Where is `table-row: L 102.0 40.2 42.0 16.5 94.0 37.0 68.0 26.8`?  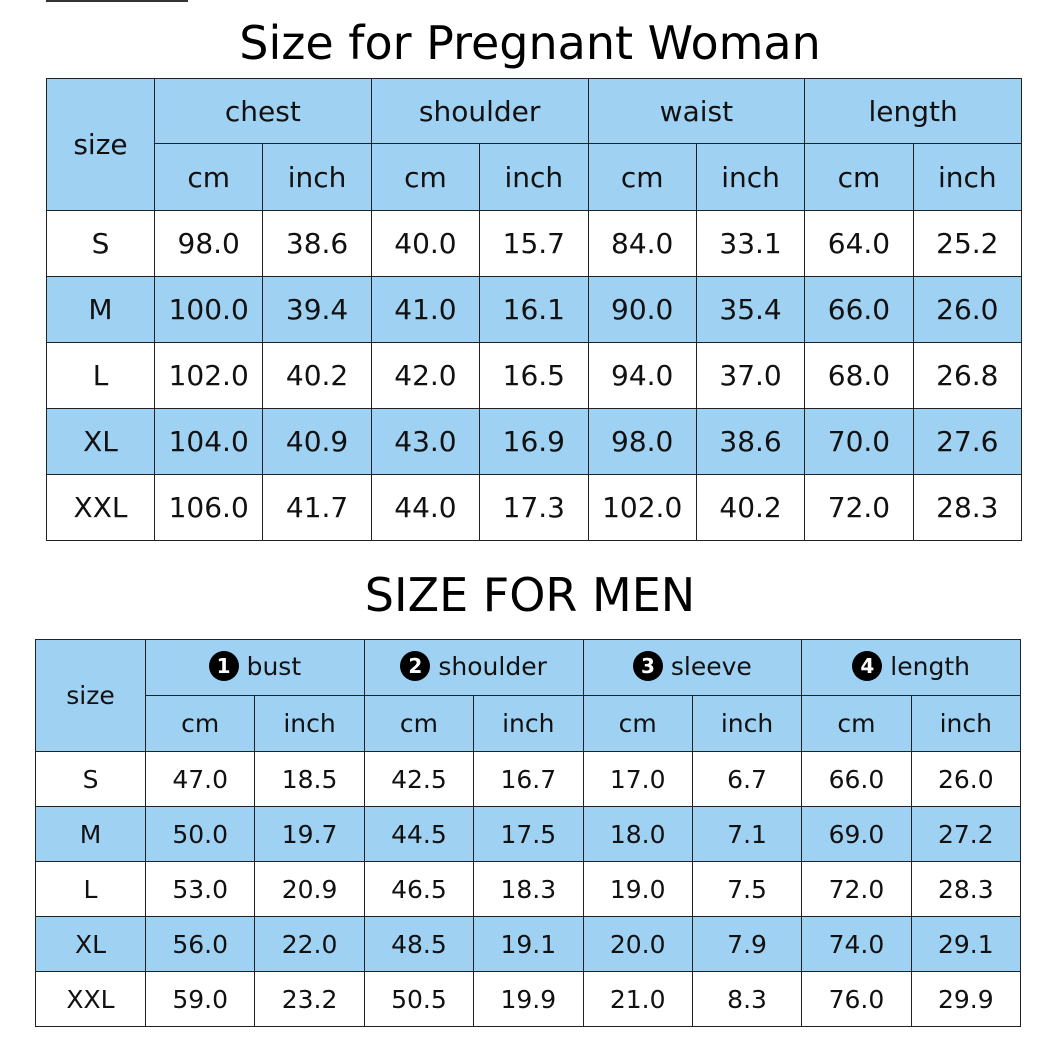 table-row: L 102.0 40.2 42.0 16.5 94.0 37.0 68.0 26.8 is located at coordinates (534, 375).